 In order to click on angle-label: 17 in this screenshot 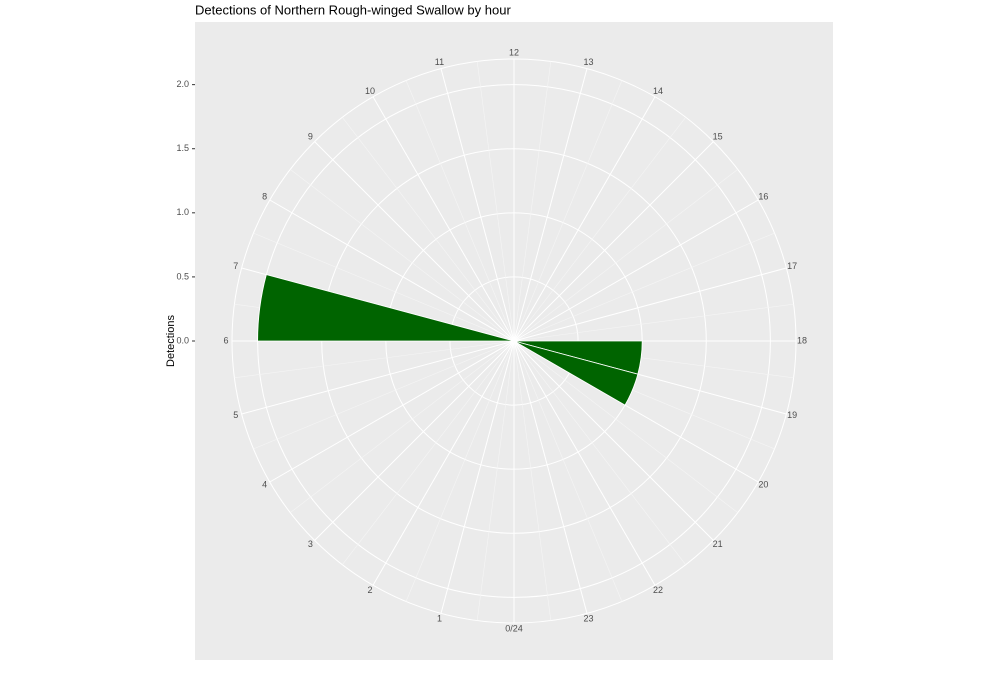, I will do `click(792, 266)`.